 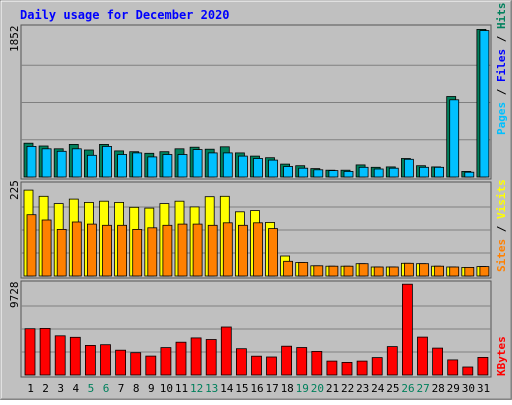 I want to click on legend-hits: Hits, so click(x=501, y=16).